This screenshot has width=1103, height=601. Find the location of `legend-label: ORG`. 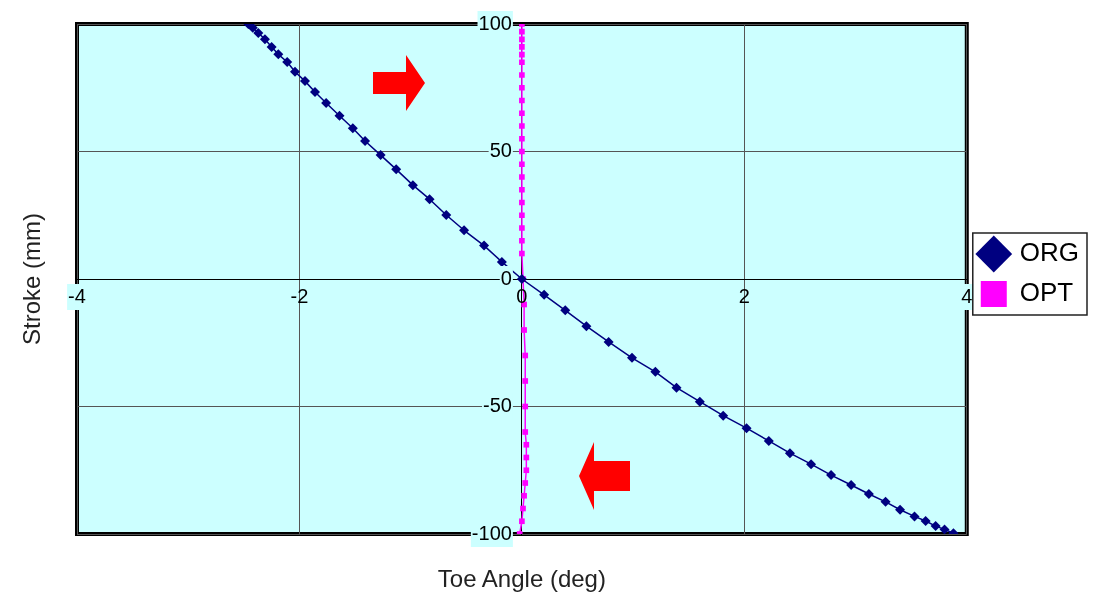

legend-label: ORG is located at coordinates (1049, 252).